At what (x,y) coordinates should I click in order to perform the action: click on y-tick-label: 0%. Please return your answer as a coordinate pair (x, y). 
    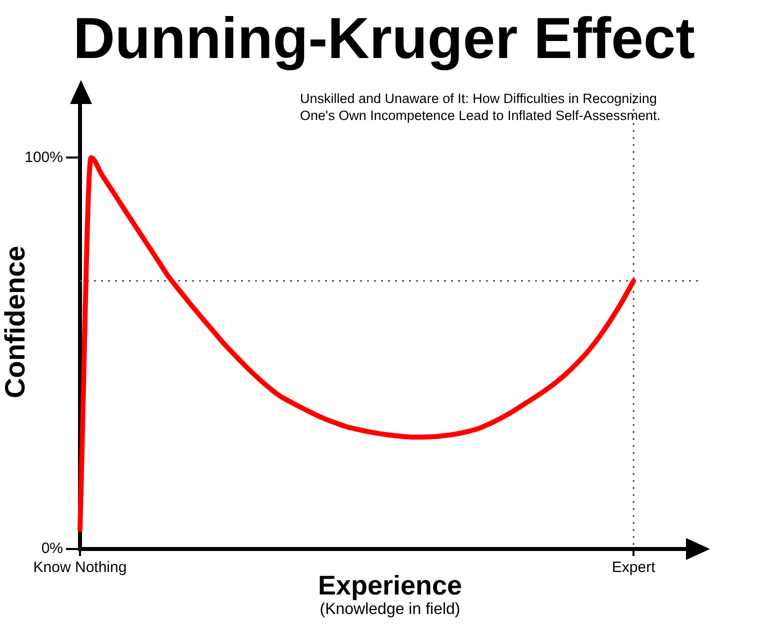
    Looking at the image, I should click on (52, 549).